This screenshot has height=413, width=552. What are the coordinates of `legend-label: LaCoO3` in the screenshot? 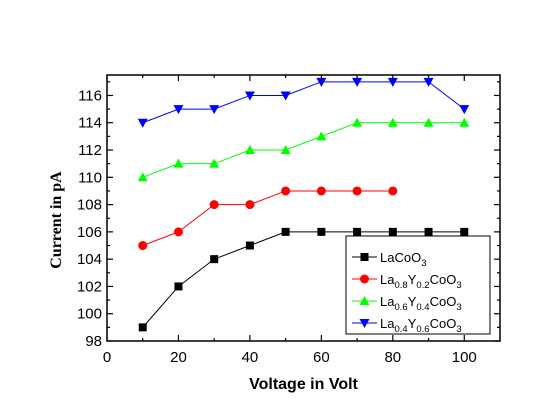 It's located at (403, 259).